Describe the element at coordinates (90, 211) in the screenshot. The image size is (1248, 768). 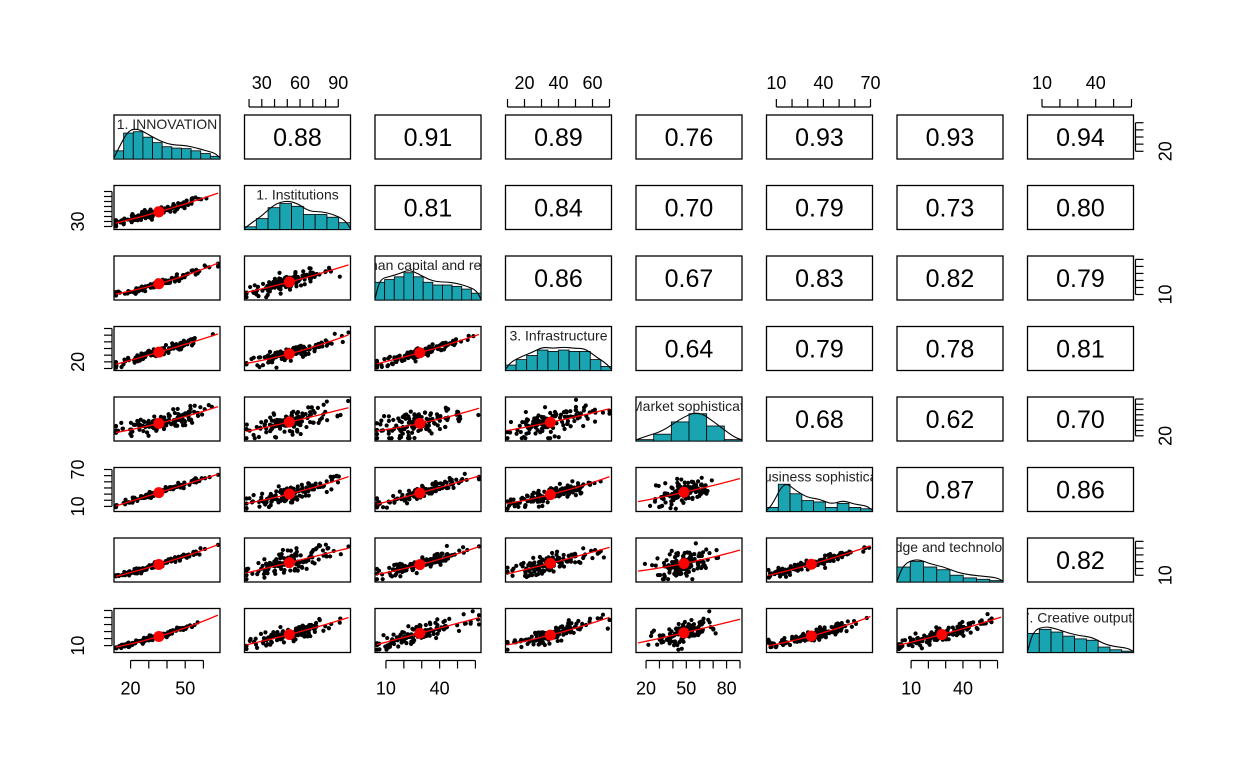
I see `left-axis-1: 30` at that location.